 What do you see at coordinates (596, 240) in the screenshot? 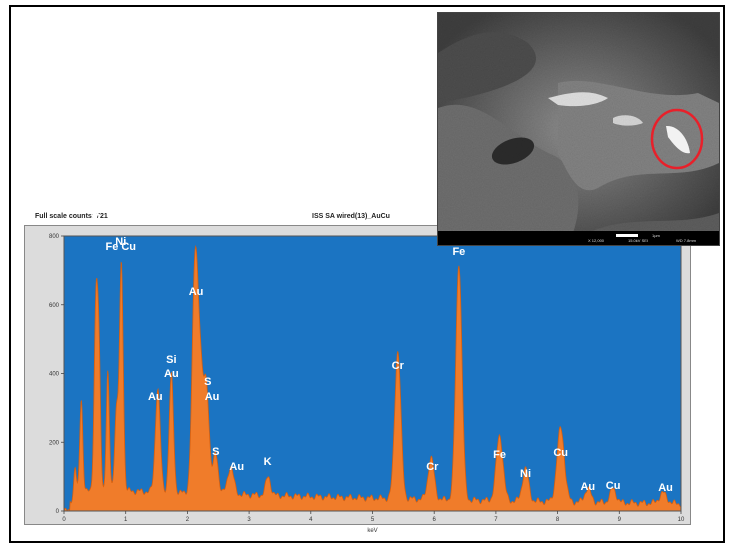
I see `sem-info-left: X 12,000` at bounding box center [596, 240].